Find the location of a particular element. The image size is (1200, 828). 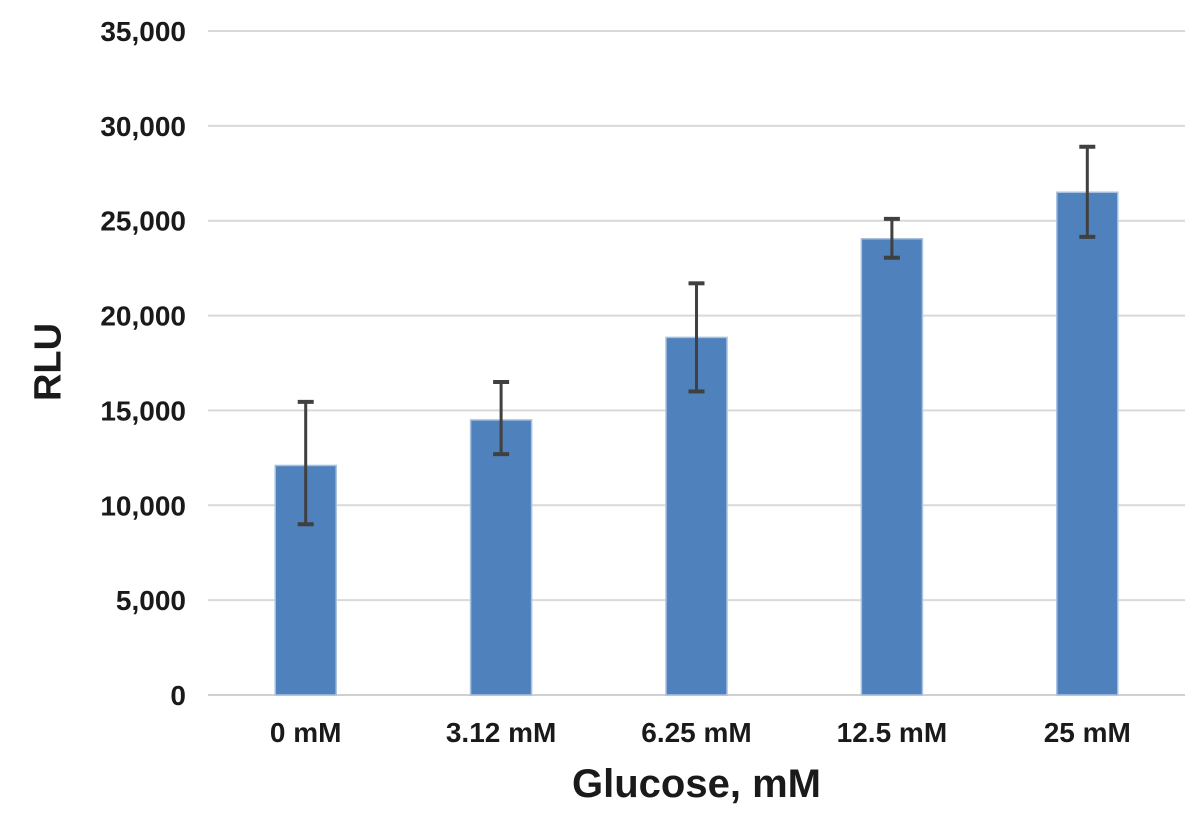

y-tick-label: 25,000 is located at coordinates (143, 221).